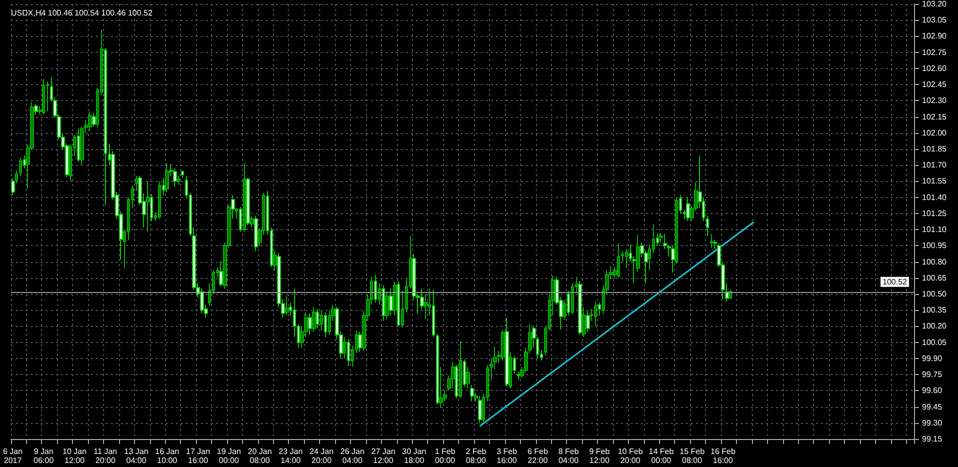 Image resolution: width=958 pixels, height=467 pixels. I want to click on y-tick-label: 102.15, so click(935, 117).